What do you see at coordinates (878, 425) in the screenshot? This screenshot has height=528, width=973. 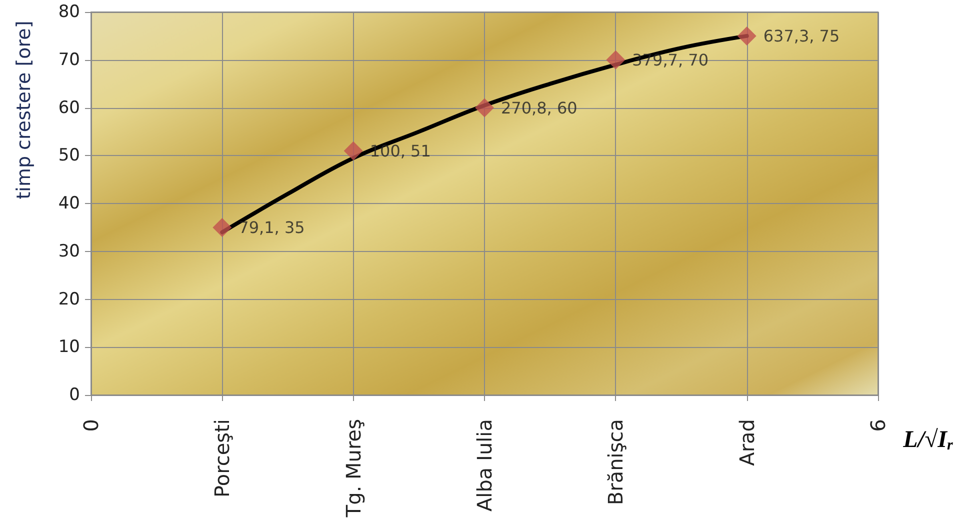 I see `x-tick-label: 6` at bounding box center [878, 425].